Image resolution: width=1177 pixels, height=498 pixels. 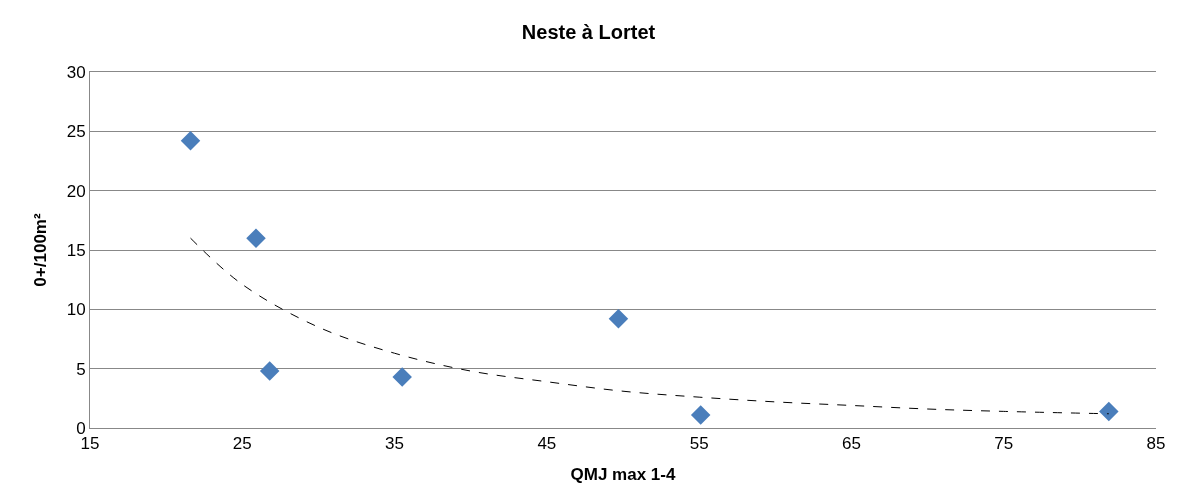 I want to click on y-tick-label: 0, so click(x=81, y=428).